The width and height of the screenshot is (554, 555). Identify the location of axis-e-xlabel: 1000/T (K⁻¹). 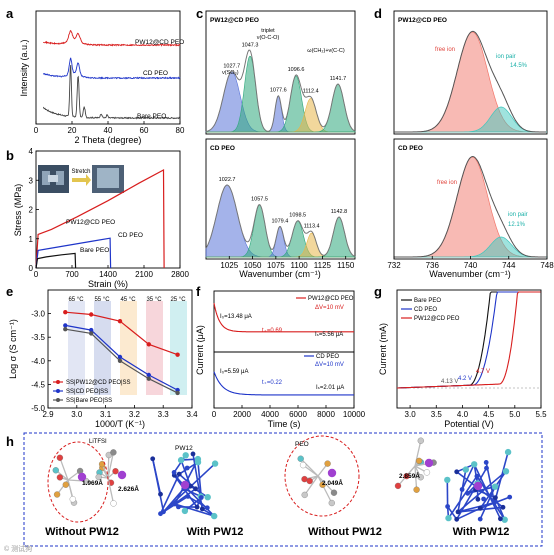
(120, 424).